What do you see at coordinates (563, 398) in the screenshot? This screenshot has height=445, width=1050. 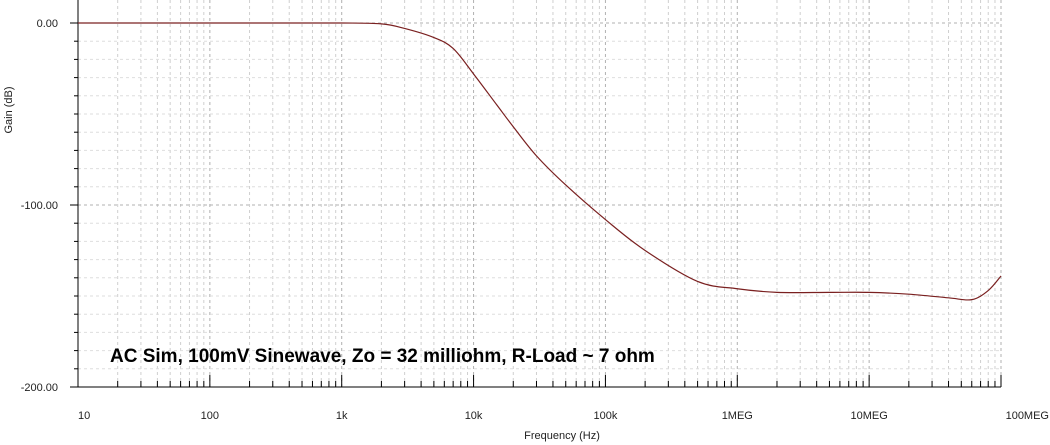 I see `x-ticks: 10 100 1k 10k 100k 1MEG 10MEG 100MEG` at bounding box center [563, 398].